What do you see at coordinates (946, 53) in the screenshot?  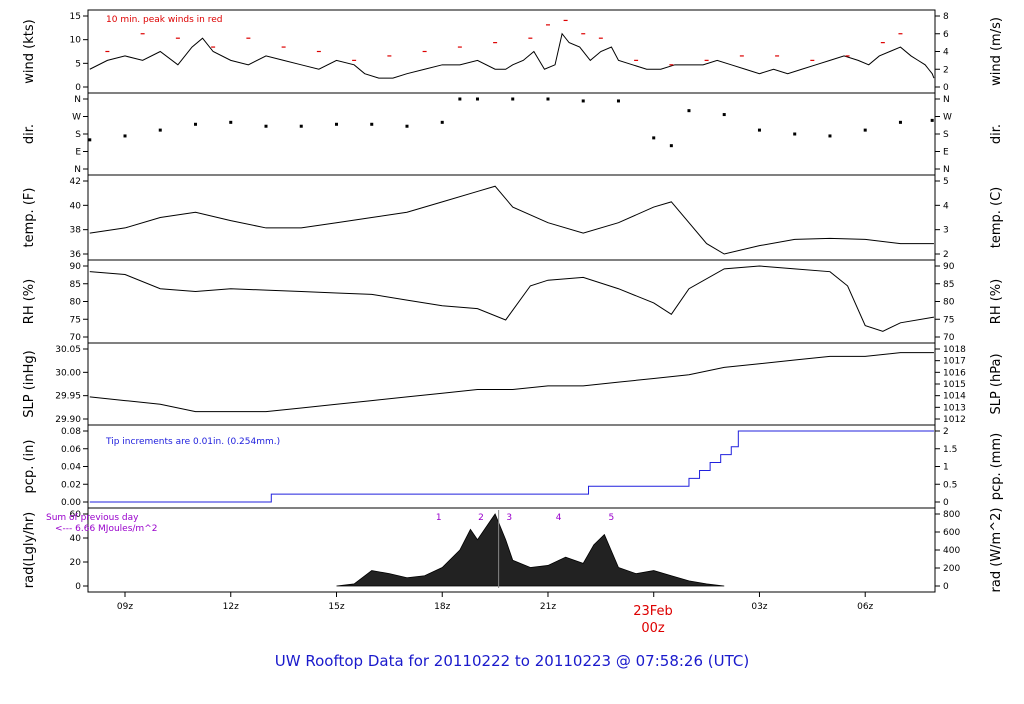 I see `y2-tick-label: 4` at bounding box center [946, 53].